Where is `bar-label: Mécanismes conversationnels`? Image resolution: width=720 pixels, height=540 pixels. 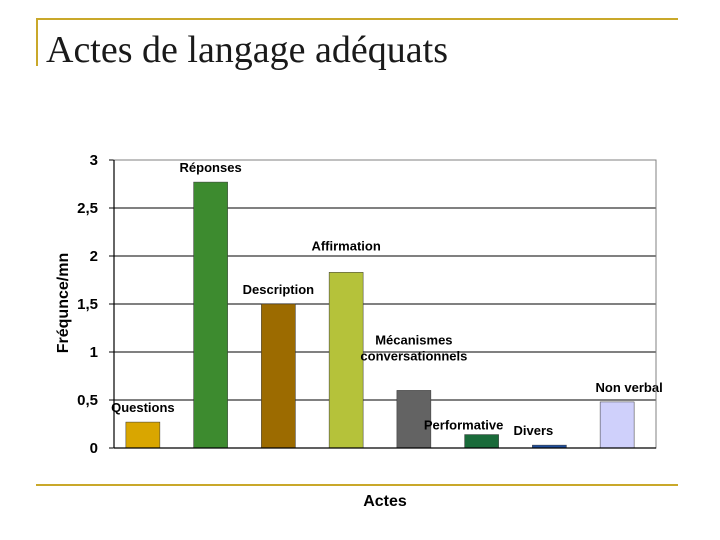 bar-label: Mécanismes conversationnels is located at coordinates (413, 347).